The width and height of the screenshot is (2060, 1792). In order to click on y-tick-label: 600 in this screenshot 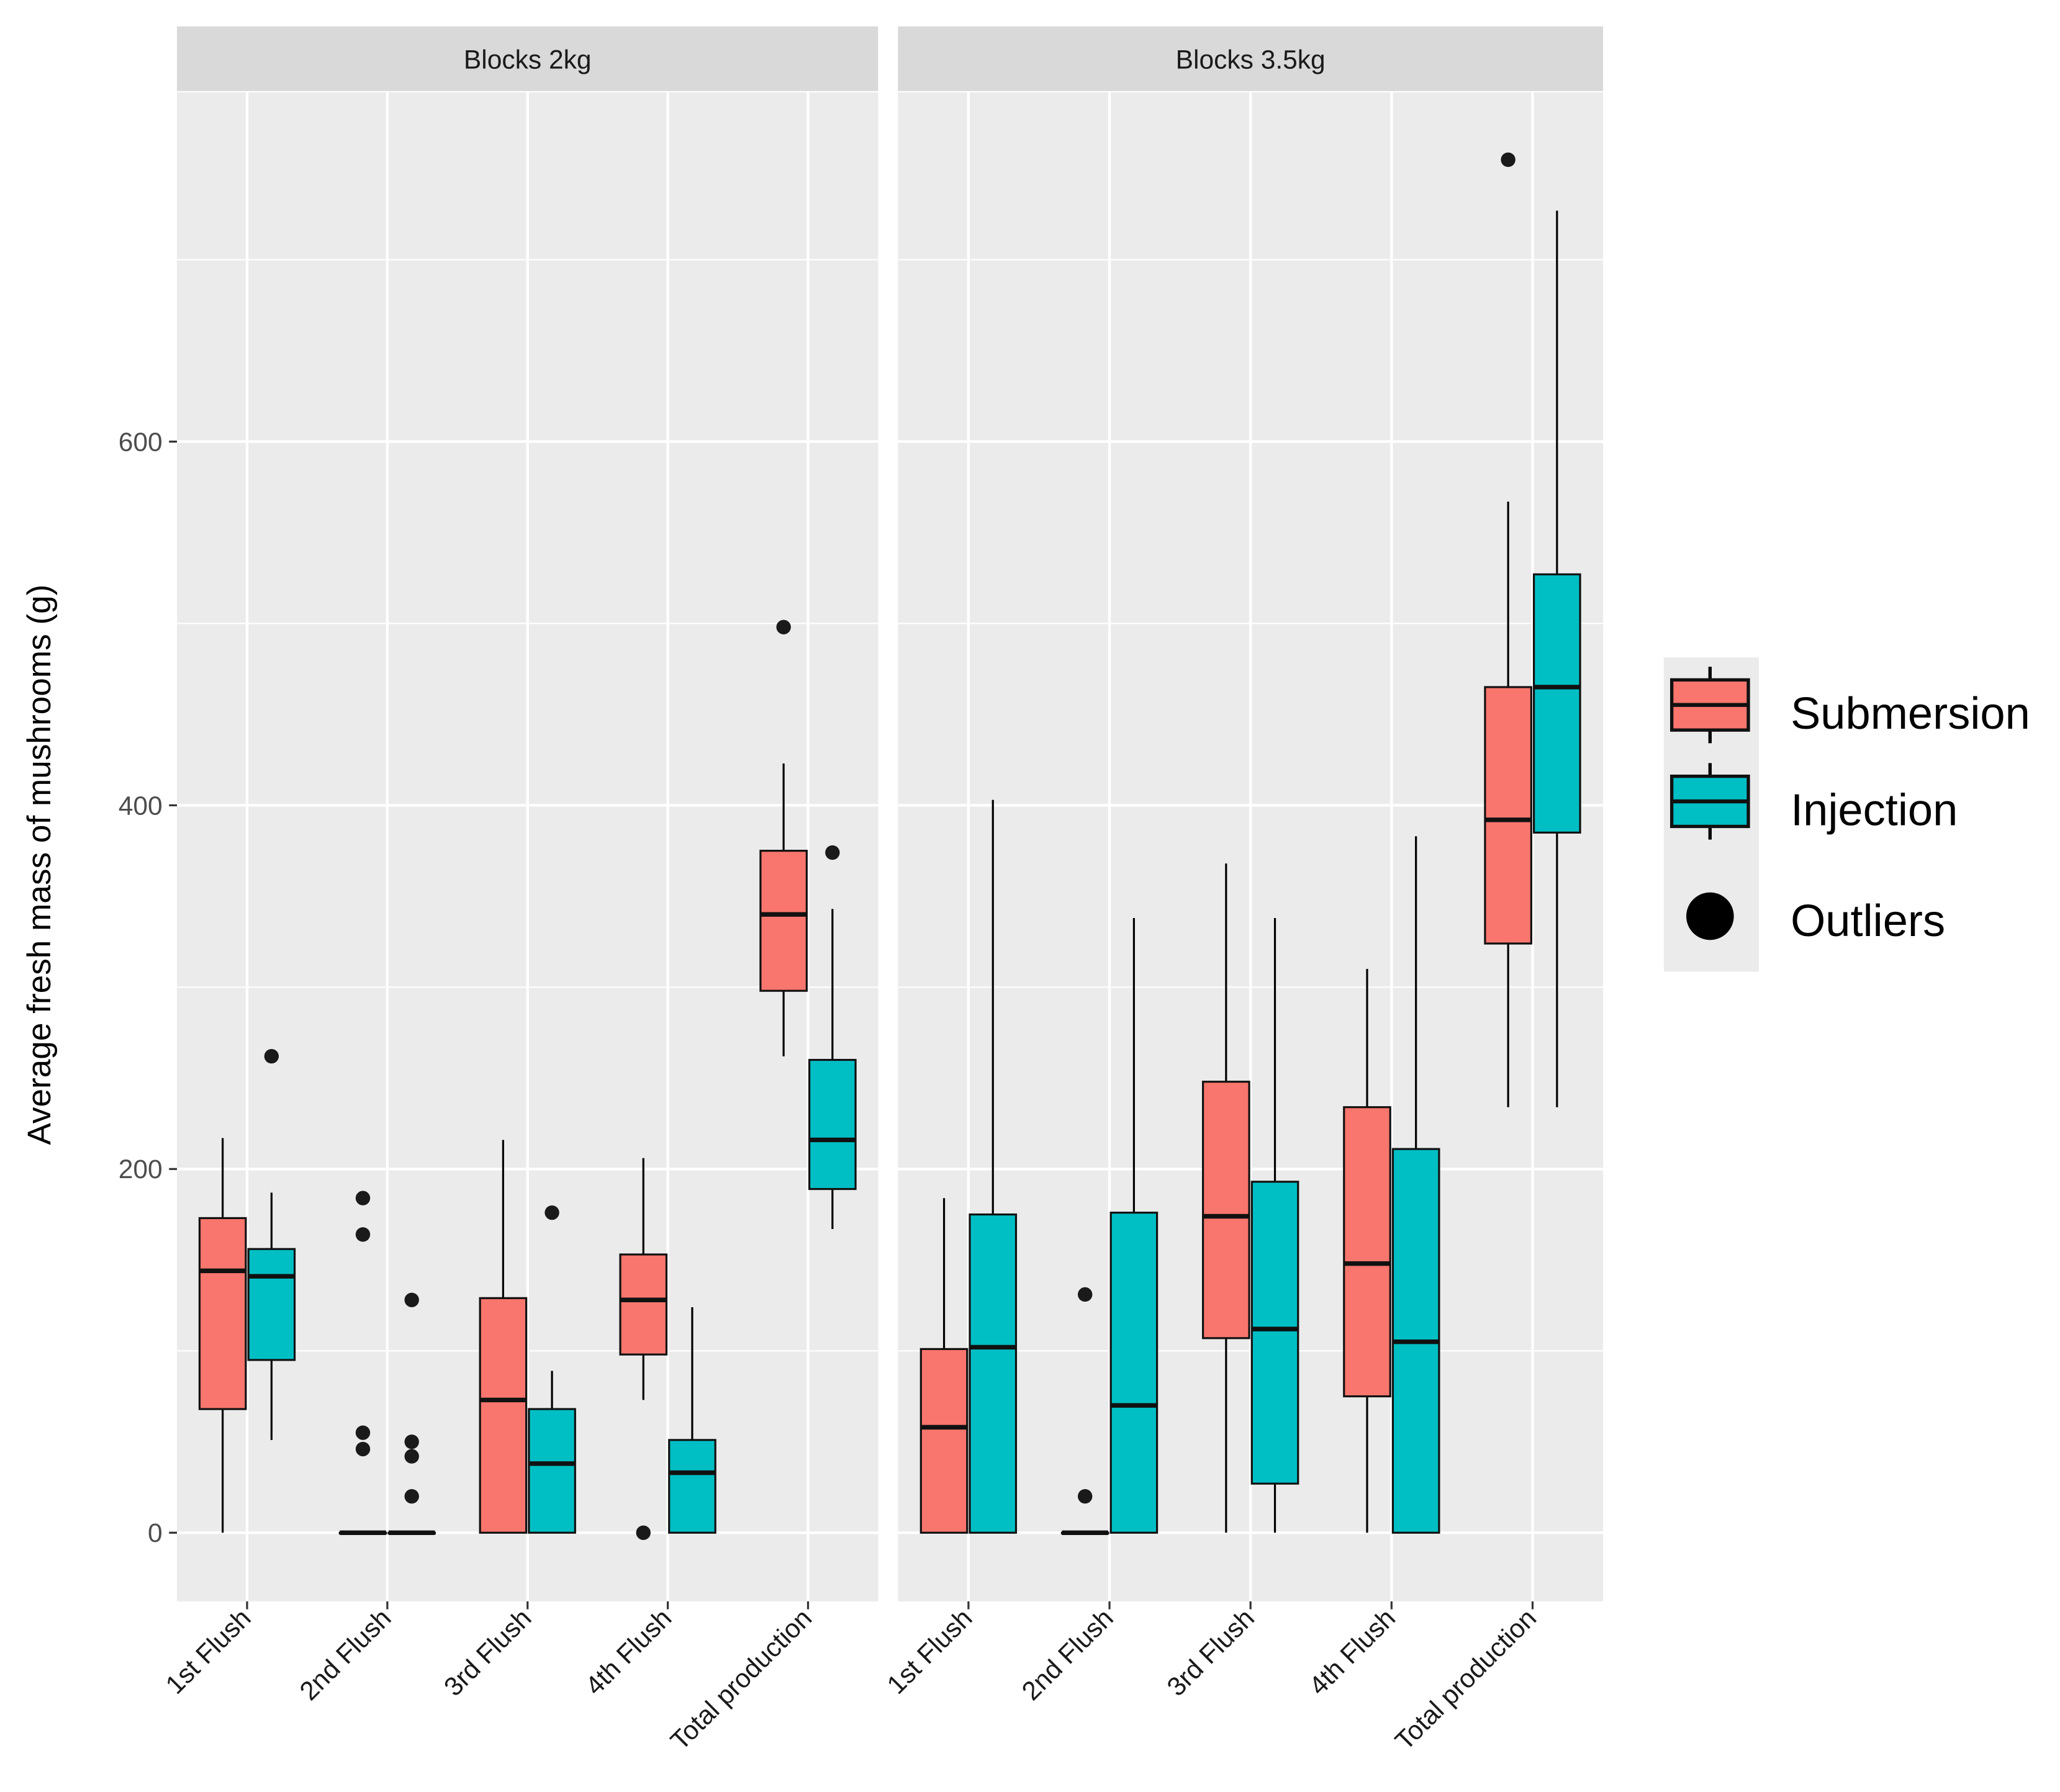, I will do `click(141, 442)`.